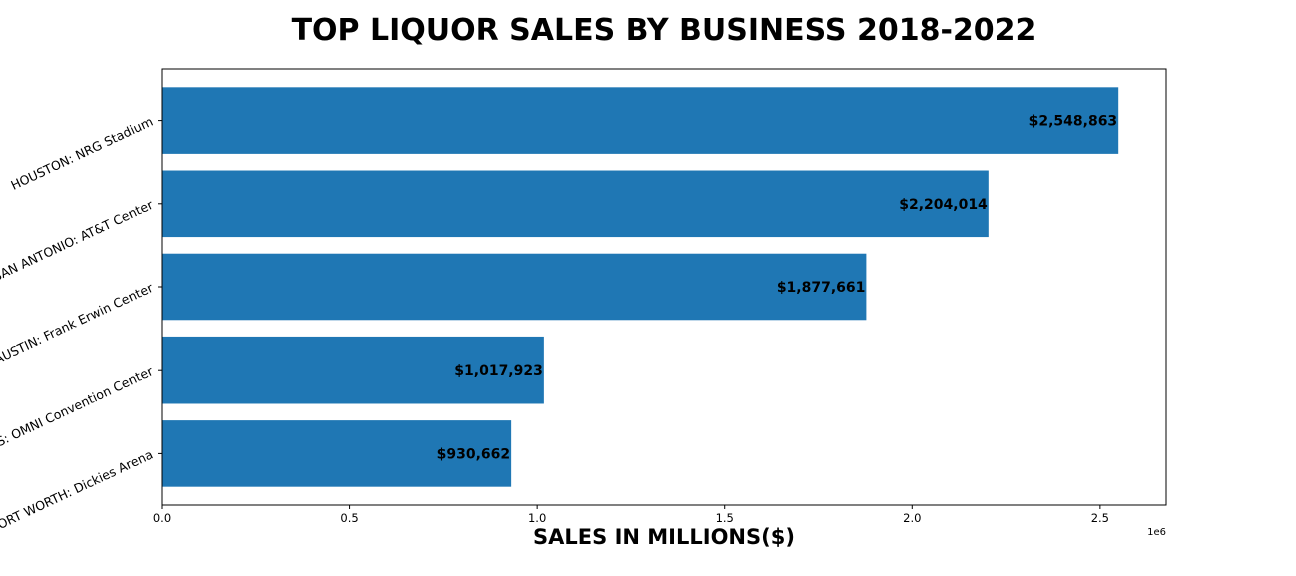 This screenshot has width=1296, height=576. Describe the element at coordinates (78, 323) in the screenshot. I see `y-tick-label: AUSTIN: Frank Erwin Center` at that location.